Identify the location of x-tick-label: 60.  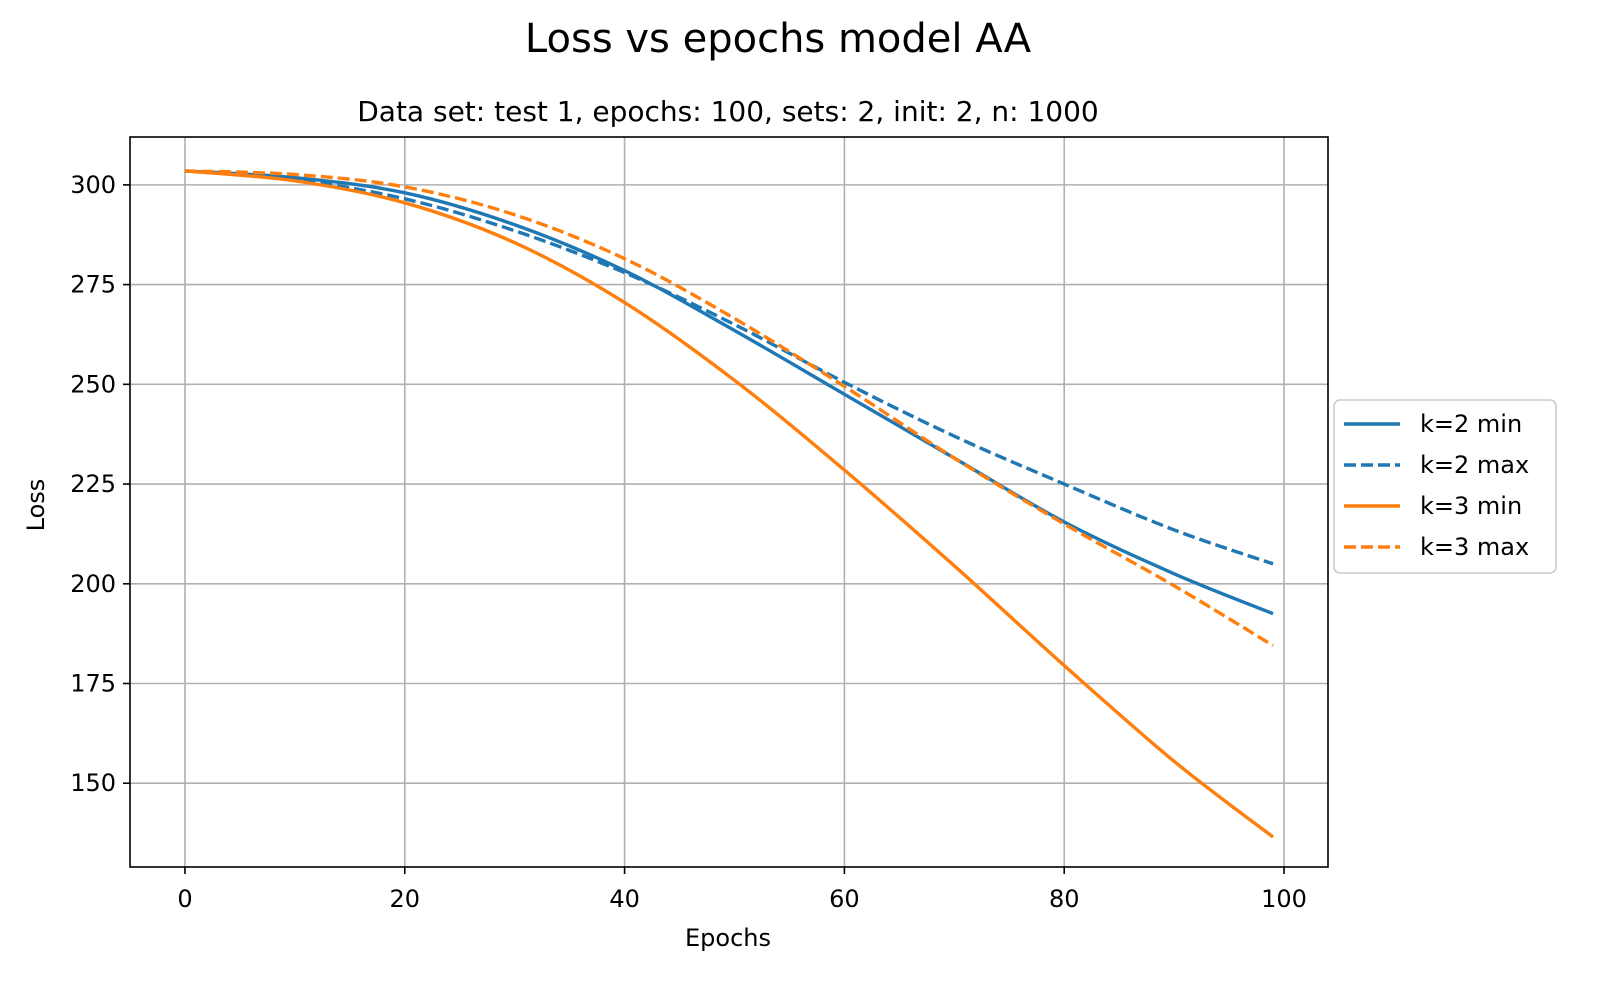
(844, 899).